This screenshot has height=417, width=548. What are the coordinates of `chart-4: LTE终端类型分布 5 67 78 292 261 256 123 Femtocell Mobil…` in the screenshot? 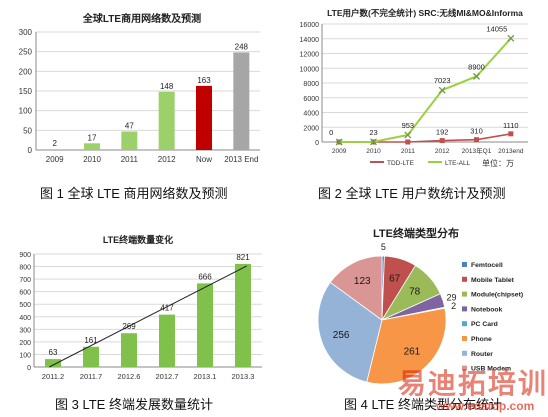 It's located at (420, 305).